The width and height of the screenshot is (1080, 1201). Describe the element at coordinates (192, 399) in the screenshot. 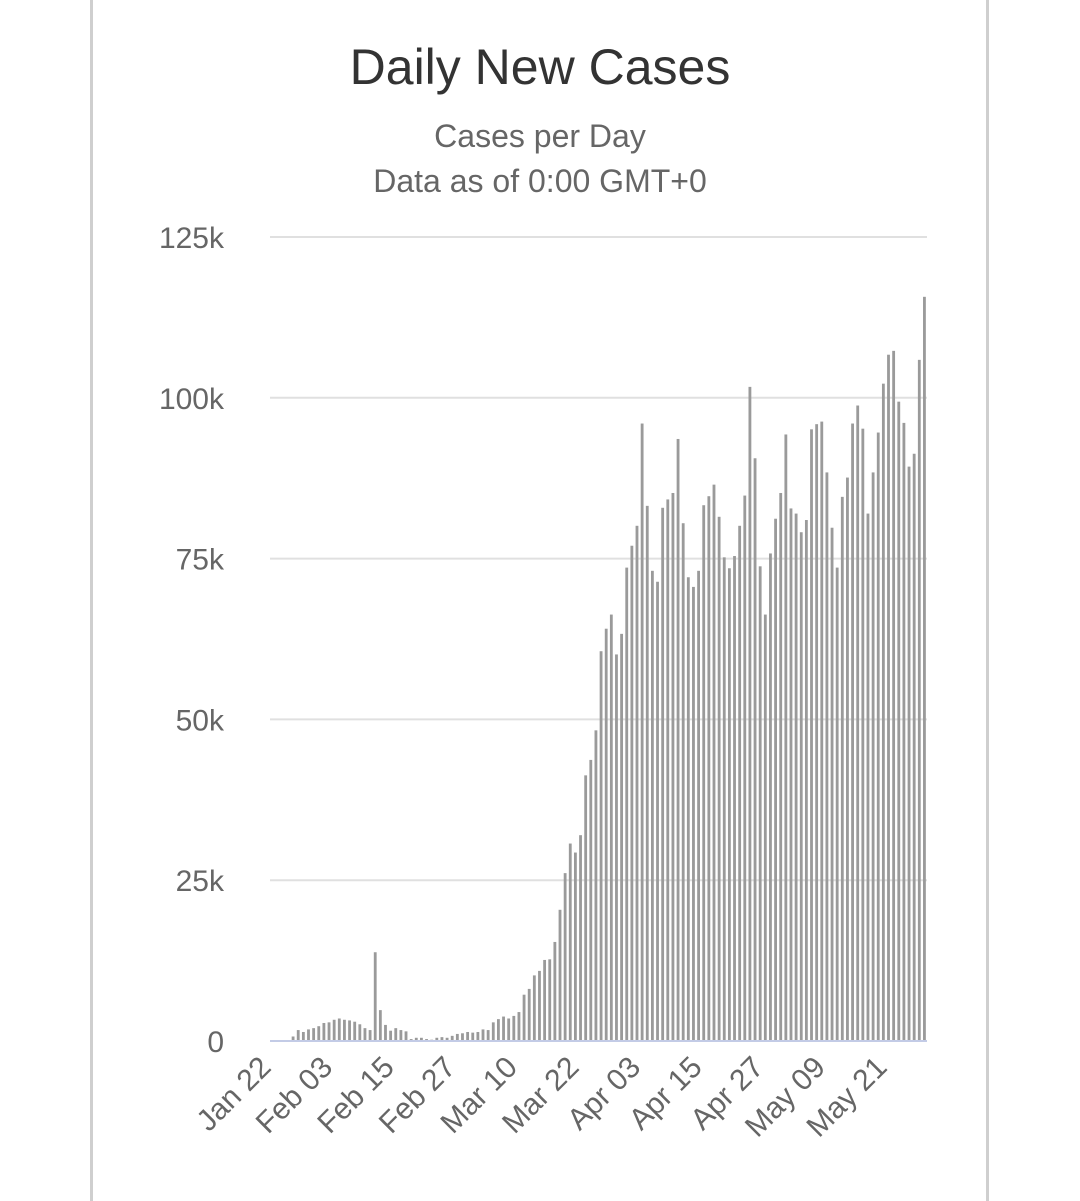

I see `y-tick-label: 100k` at that location.